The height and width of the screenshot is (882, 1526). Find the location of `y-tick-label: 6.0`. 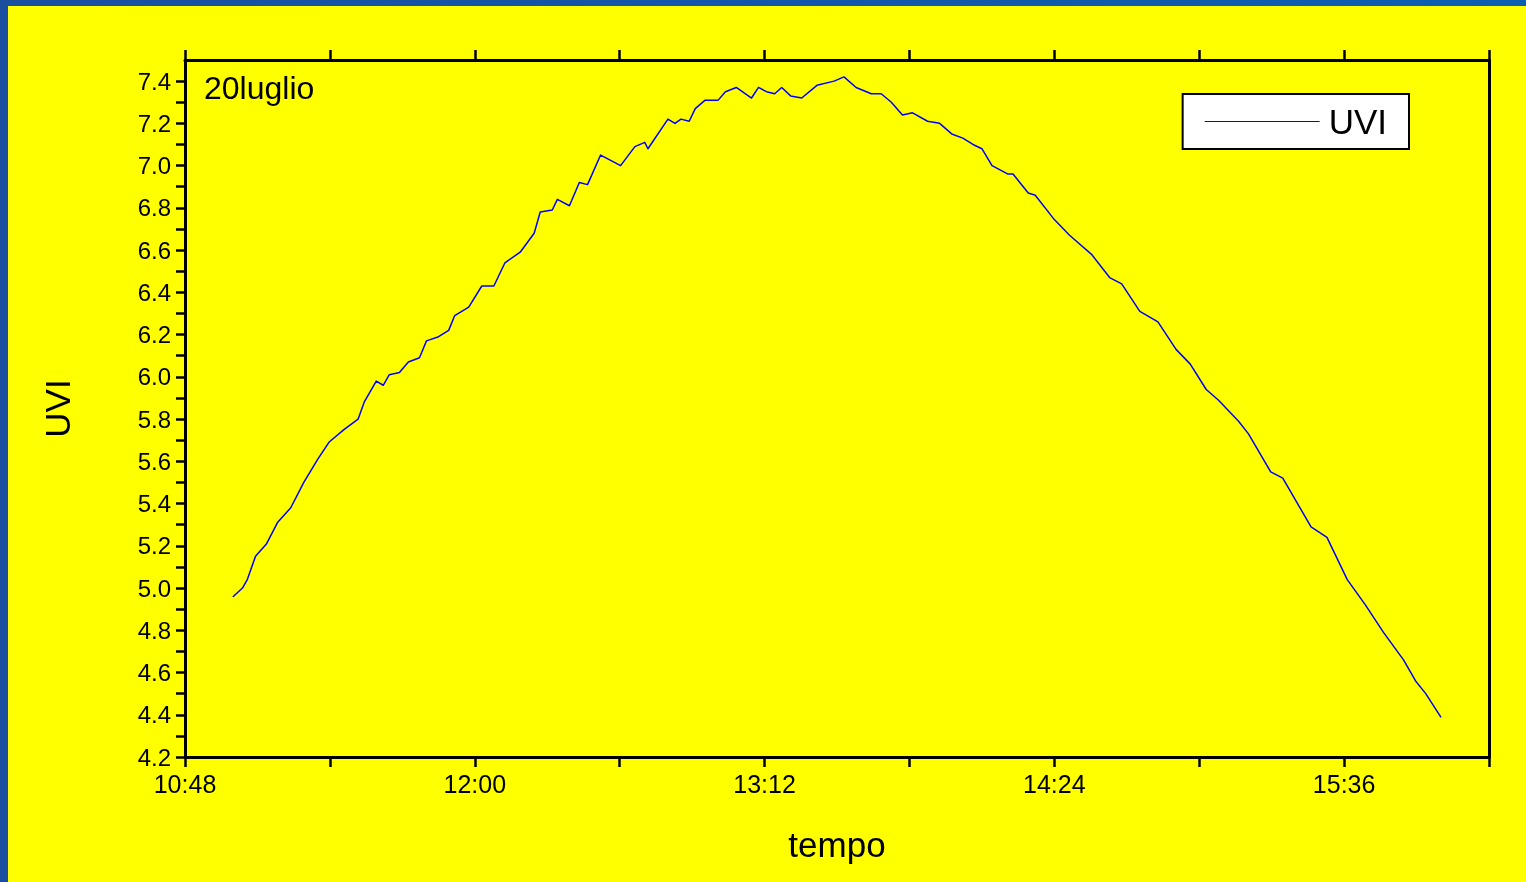

y-tick-label: 6.0 is located at coordinates (154, 377).